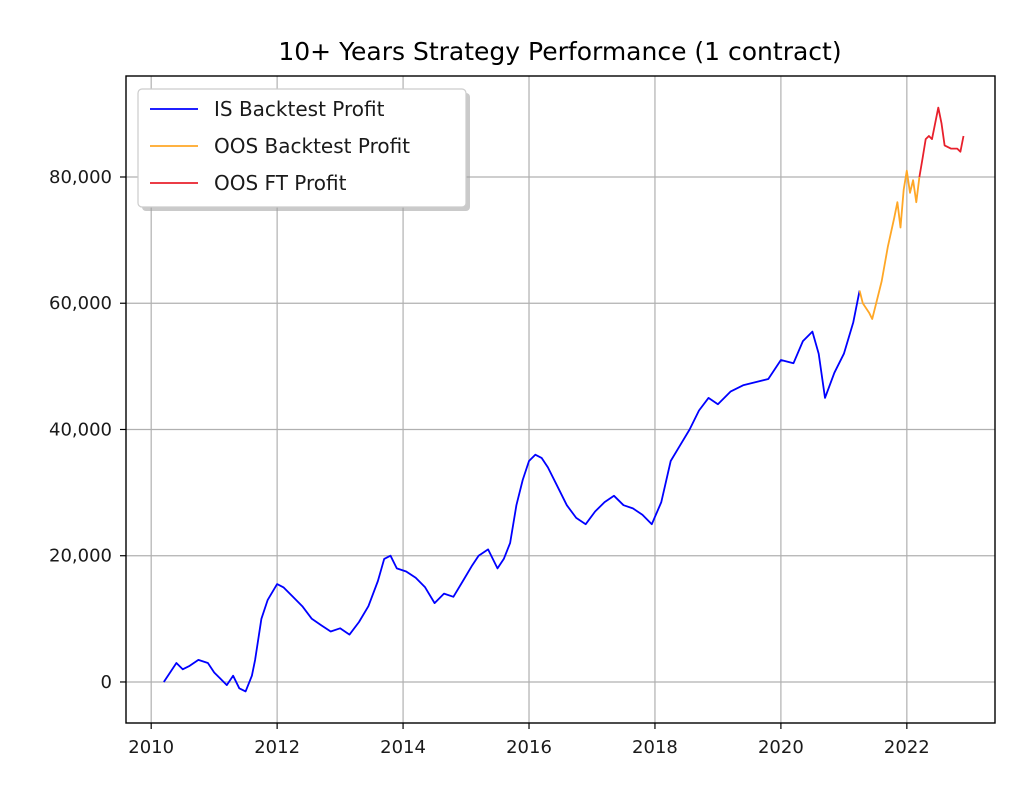 The height and width of the screenshot is (807, 1024). What do you see at coordinates (80, 429) in the screenshot?
I see `y-tick-label: 40,000` at bounding box center [80, 429].